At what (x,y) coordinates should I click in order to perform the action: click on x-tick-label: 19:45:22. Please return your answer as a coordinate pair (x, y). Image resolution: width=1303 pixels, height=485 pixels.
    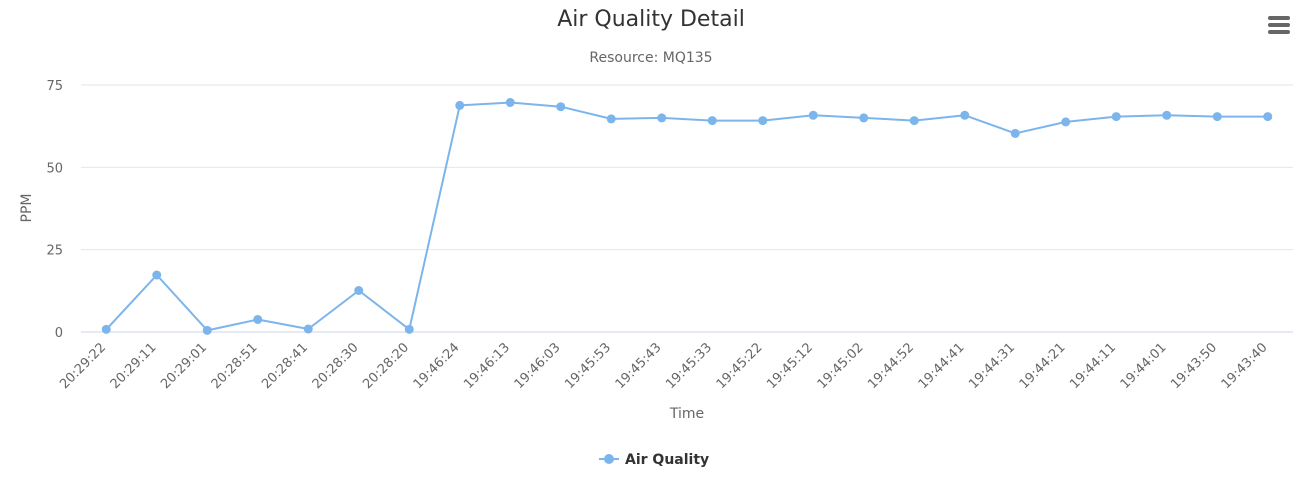
    Looking at the image, I should click on (740, 366).